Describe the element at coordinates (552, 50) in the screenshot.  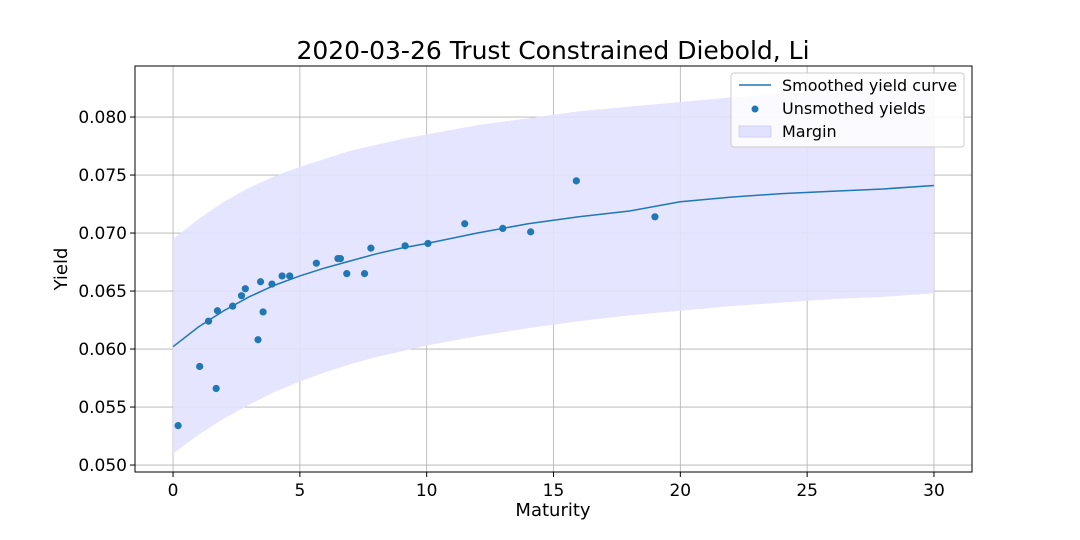
I see `chart-title: 2020-03-26 Trust Constrained Diebold, Li` at that location.